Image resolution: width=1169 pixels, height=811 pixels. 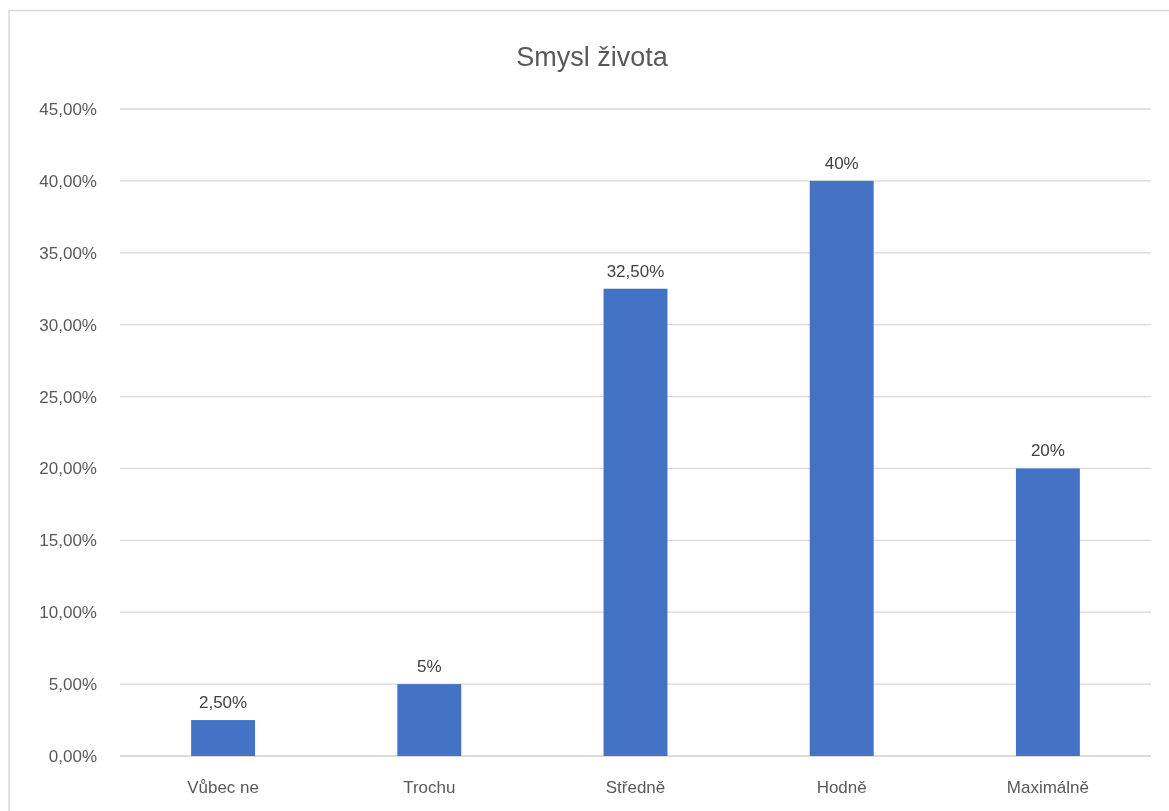 I want to click on y-tick-label: 30,00%, so click(x=68, y=325).